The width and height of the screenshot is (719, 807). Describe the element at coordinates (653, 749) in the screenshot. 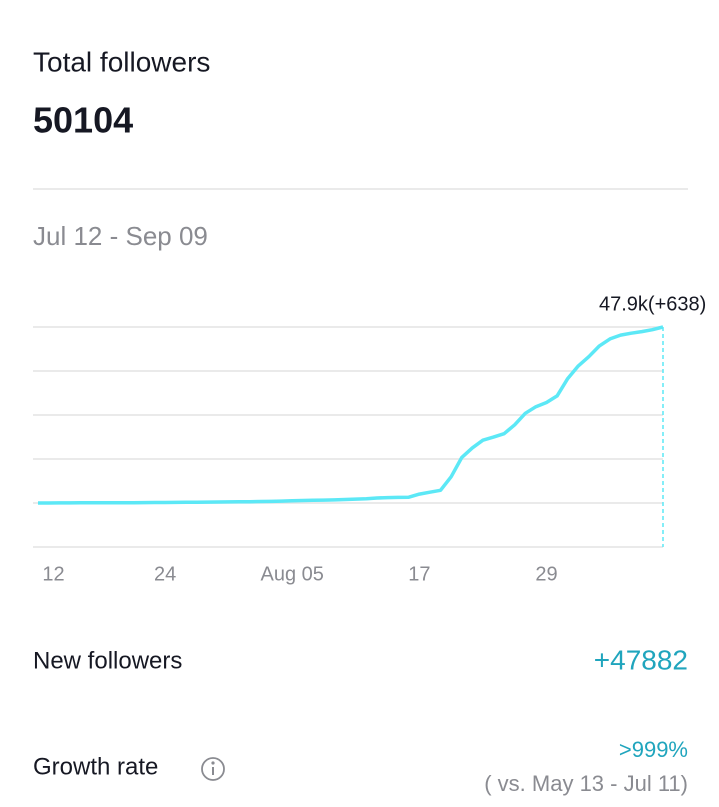

I see `stat-value: >999%` at that location.